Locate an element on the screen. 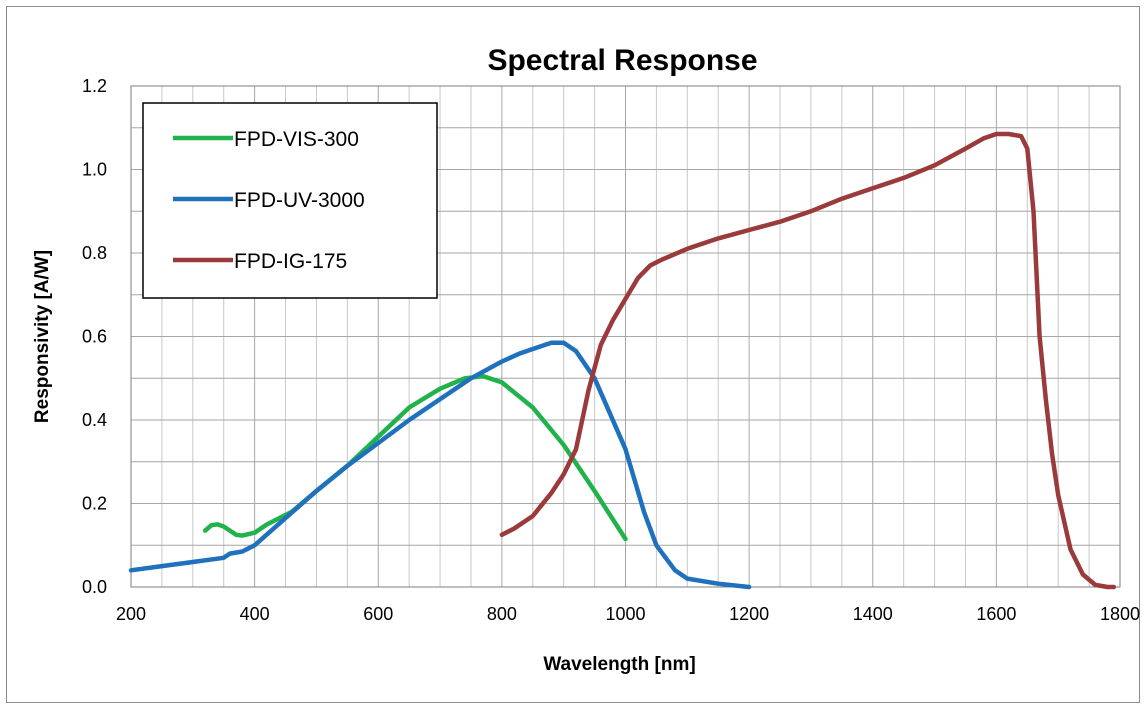  y-axis-title: Responsivity [A/W] is located at coordinates (42, 336).